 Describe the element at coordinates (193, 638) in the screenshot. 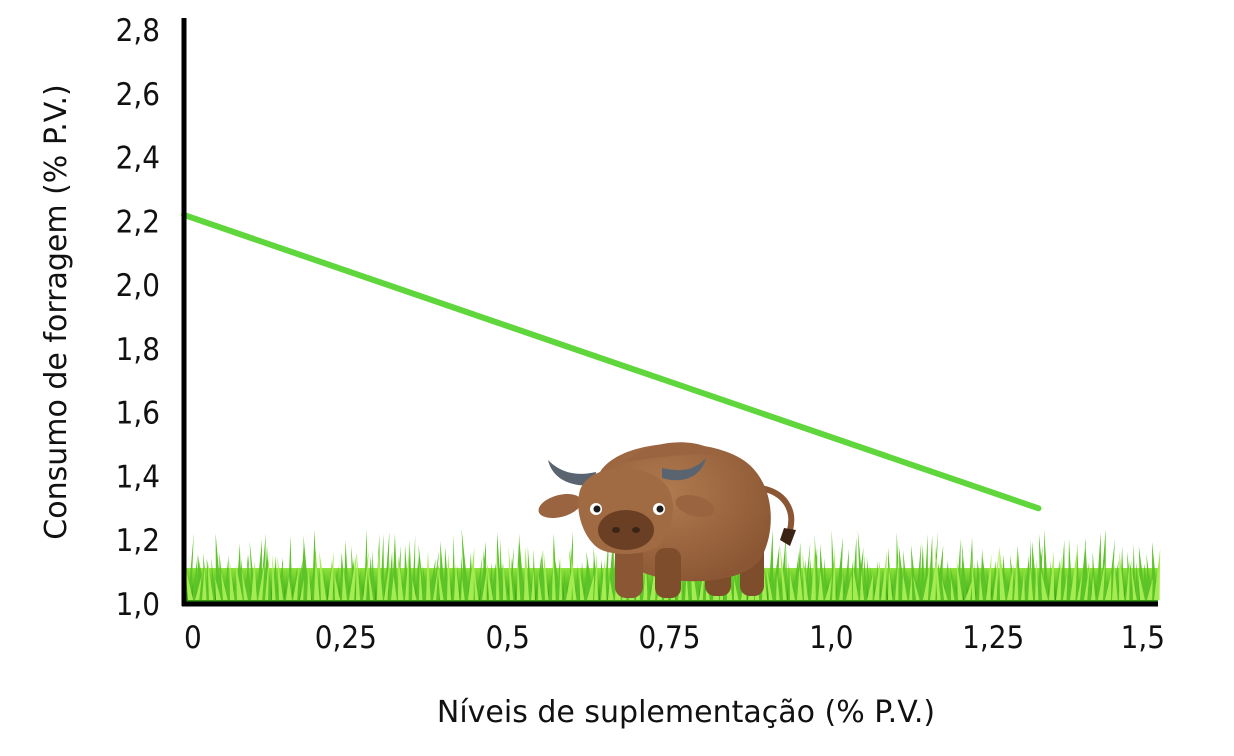

I see `x-tick-label: 0` at that location.